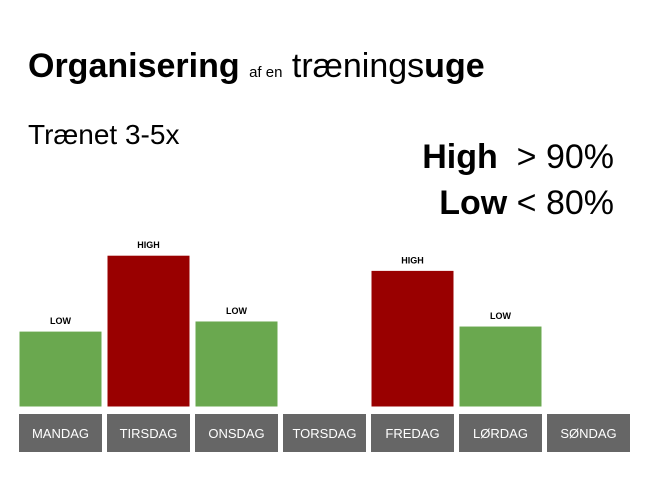 The image size is (646, 489). I want to click on day-label-torsdag: TORSDAG, so click(324, 433).